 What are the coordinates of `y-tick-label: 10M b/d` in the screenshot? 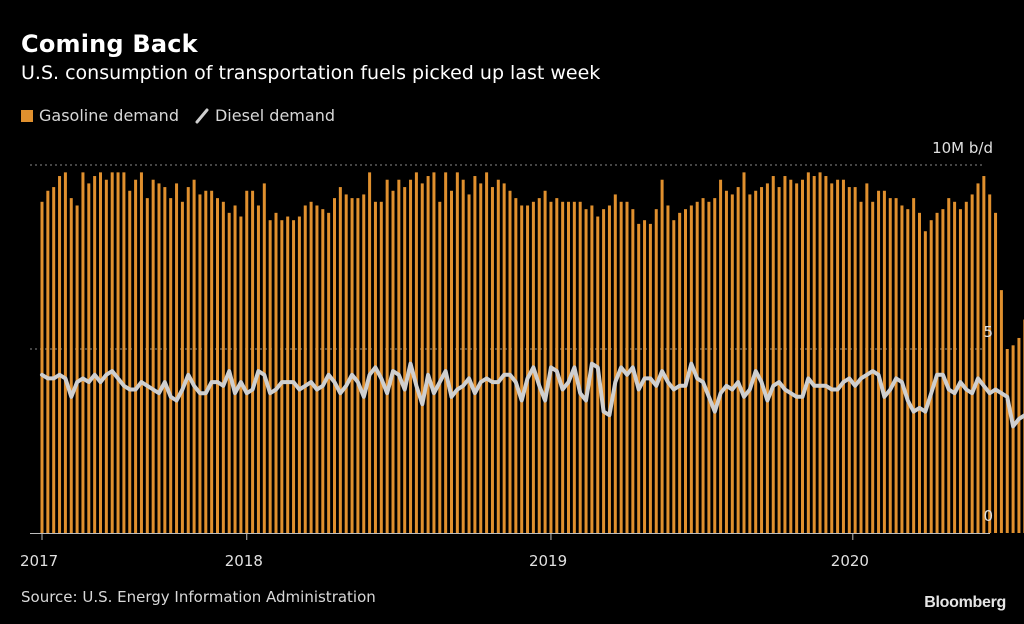 It's located at (962, 148).